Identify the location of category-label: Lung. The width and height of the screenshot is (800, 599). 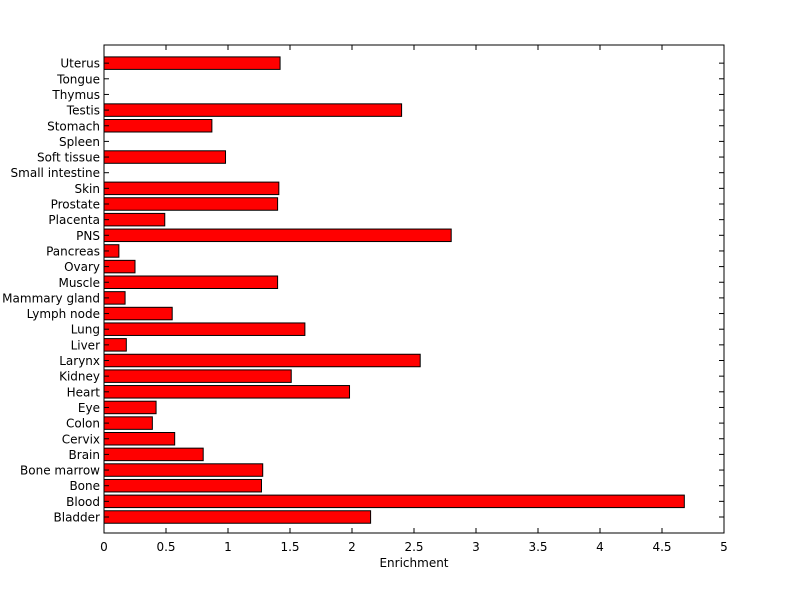
(85, 330).